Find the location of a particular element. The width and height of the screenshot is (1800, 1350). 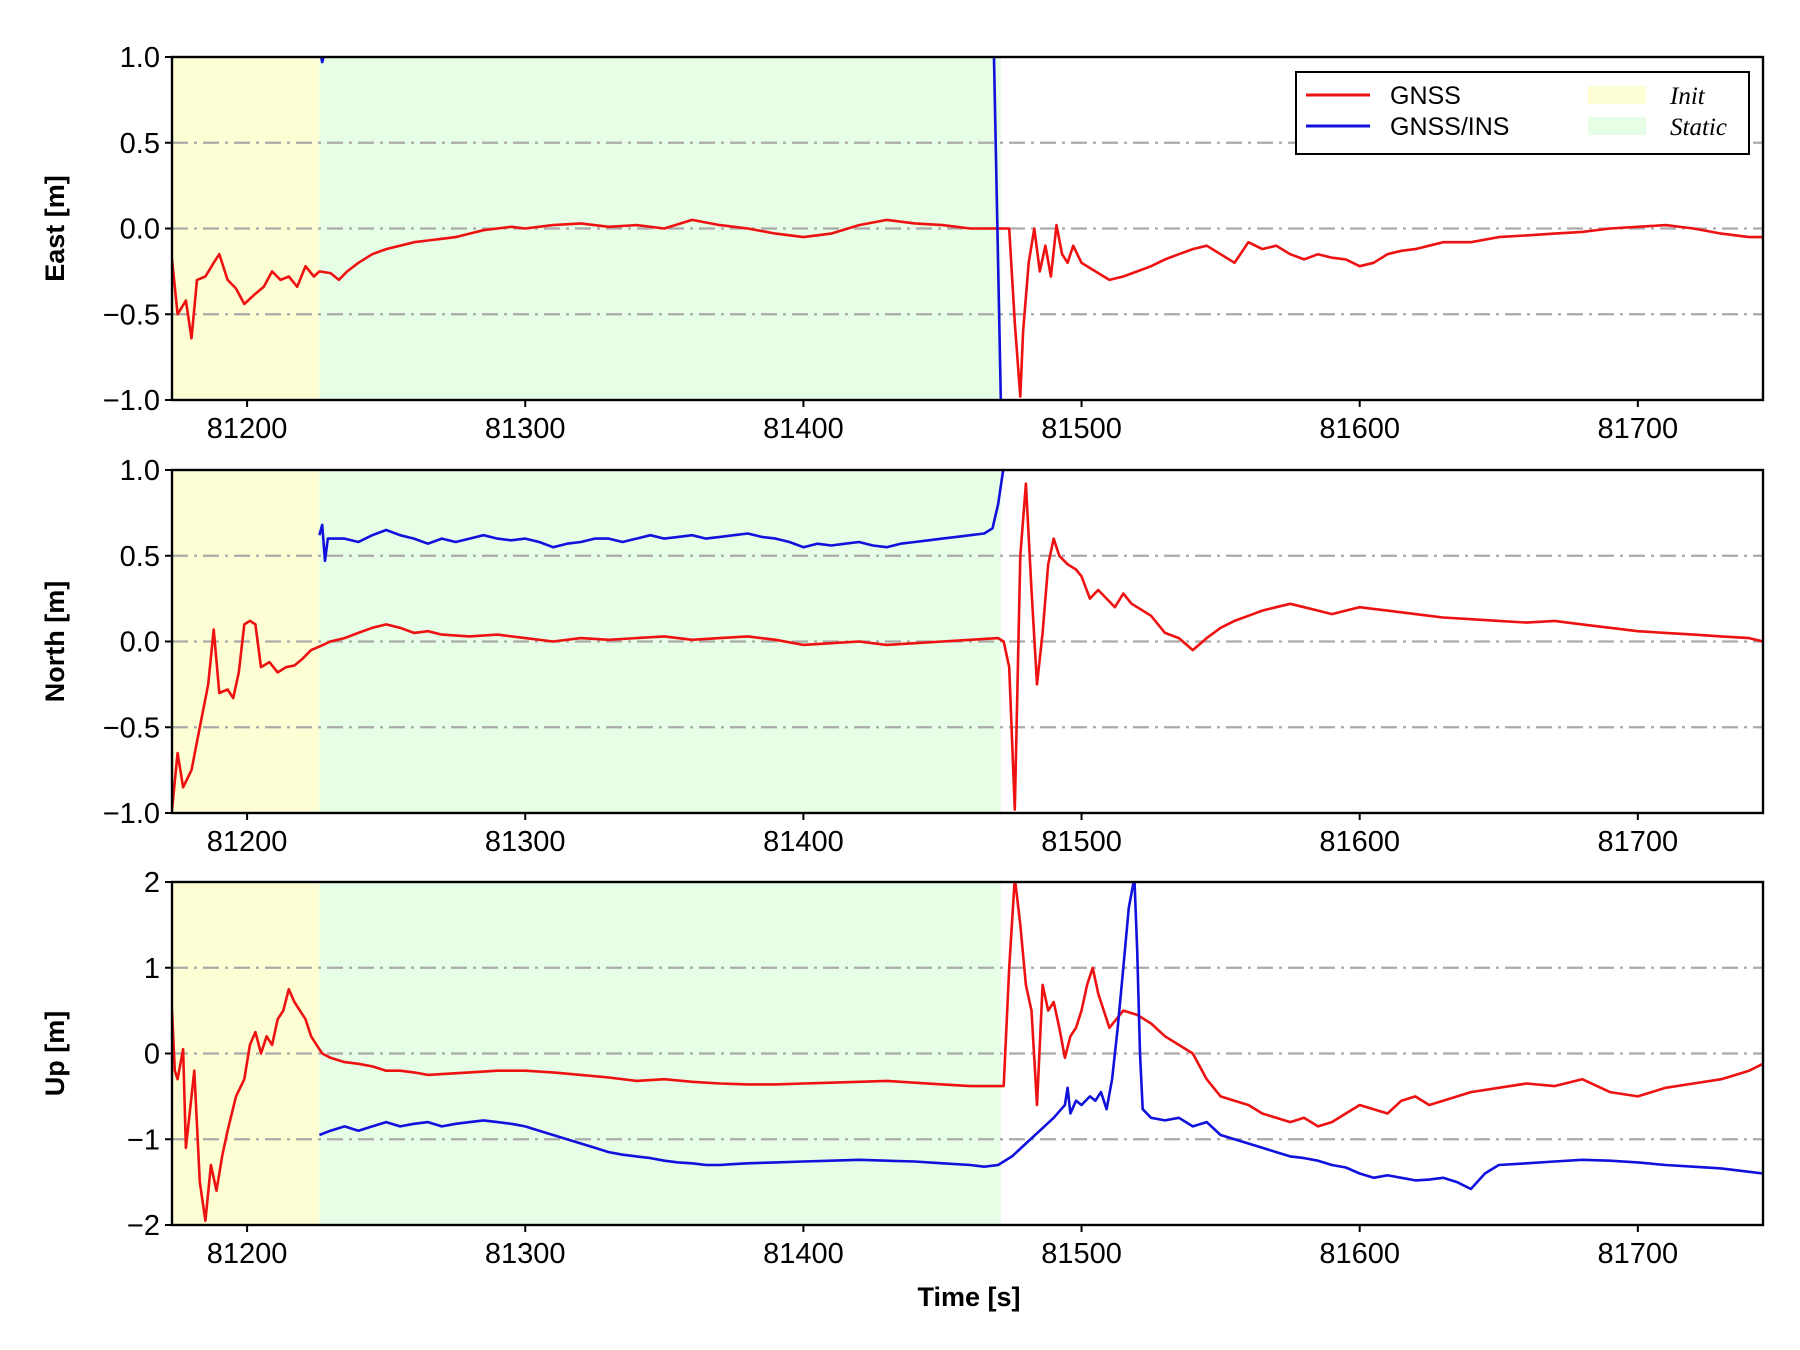

y-axis-label: East [m] is located at coordinates (55, 228).